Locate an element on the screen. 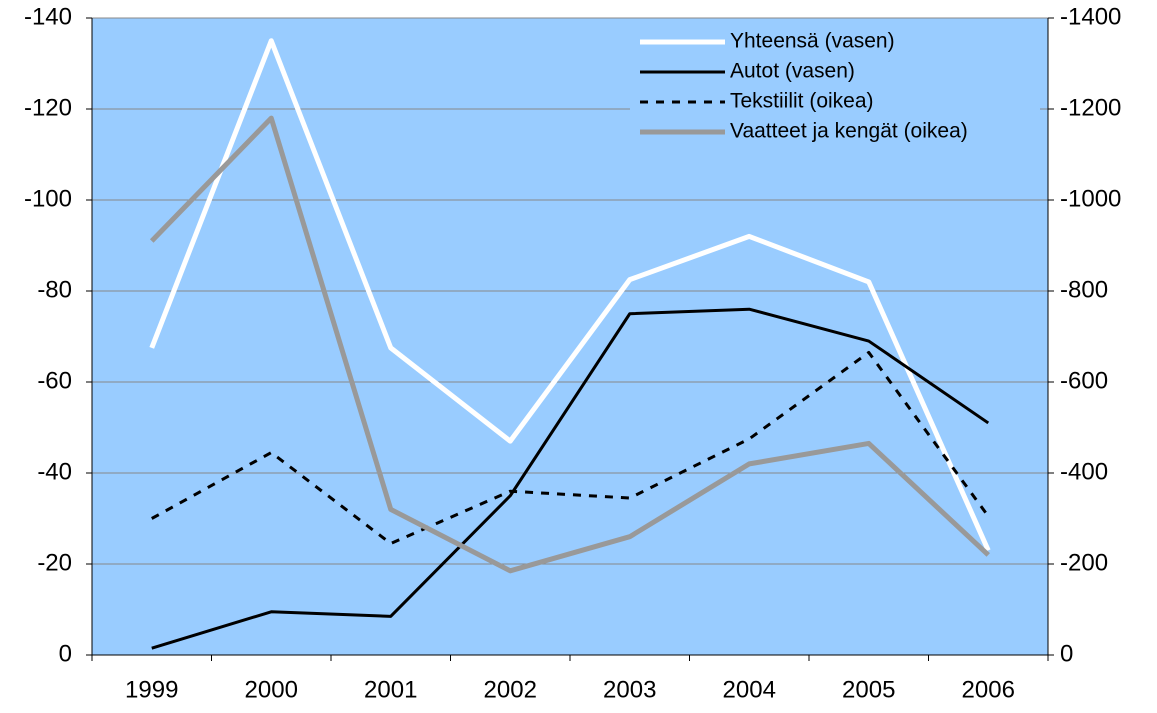  y-tick-label: -20 is located at coordinates (54, 562).